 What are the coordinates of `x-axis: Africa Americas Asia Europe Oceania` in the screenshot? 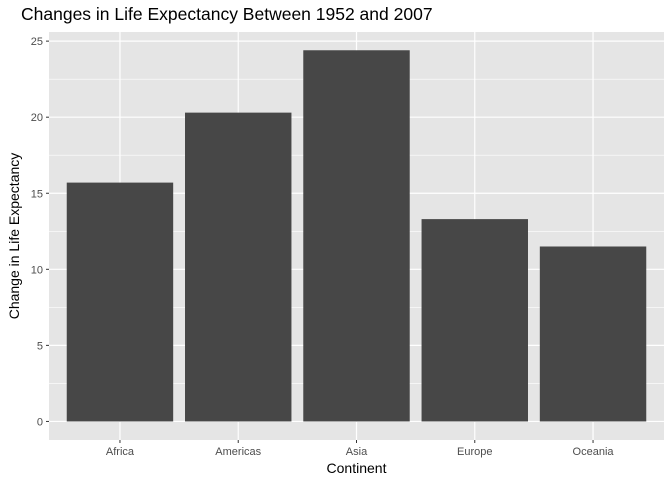 It's located at (360, 449).